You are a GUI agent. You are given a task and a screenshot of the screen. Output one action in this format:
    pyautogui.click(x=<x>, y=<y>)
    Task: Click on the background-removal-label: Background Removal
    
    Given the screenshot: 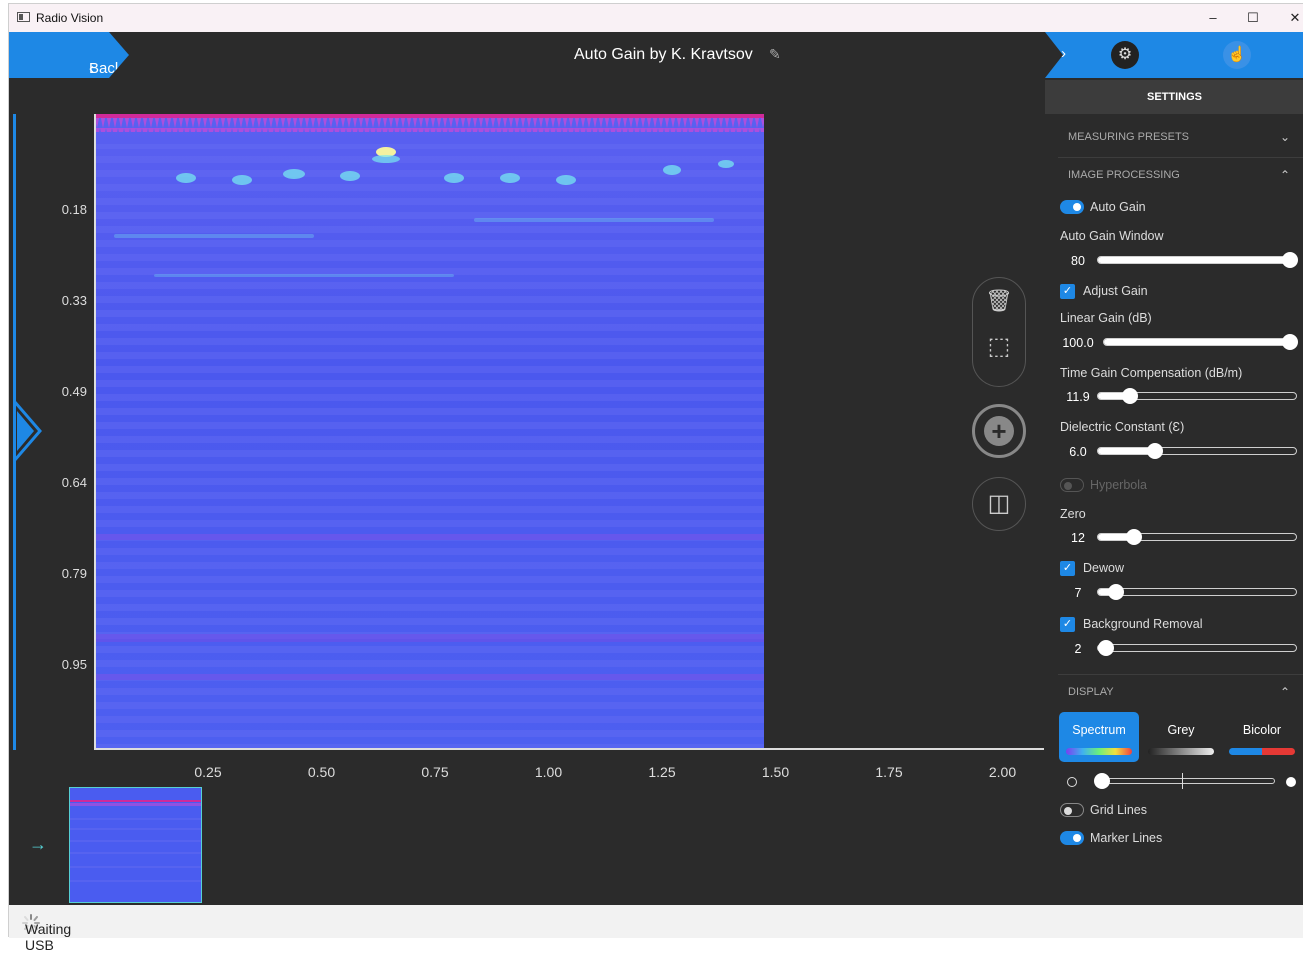 What is the action you would take?
    pyautogui.click(x=1143, y=624)
    